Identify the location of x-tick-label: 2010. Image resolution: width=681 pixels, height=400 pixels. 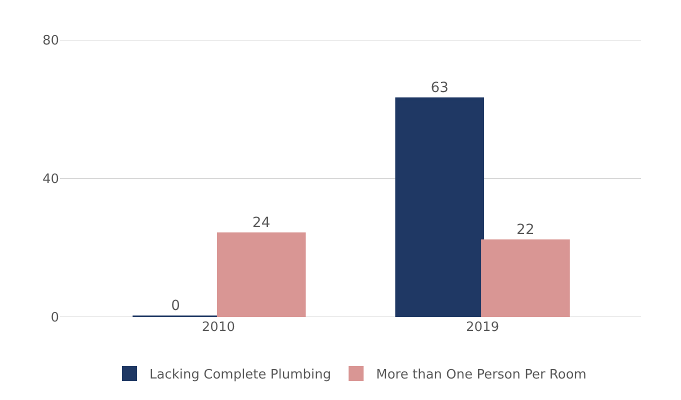
(218, 327).